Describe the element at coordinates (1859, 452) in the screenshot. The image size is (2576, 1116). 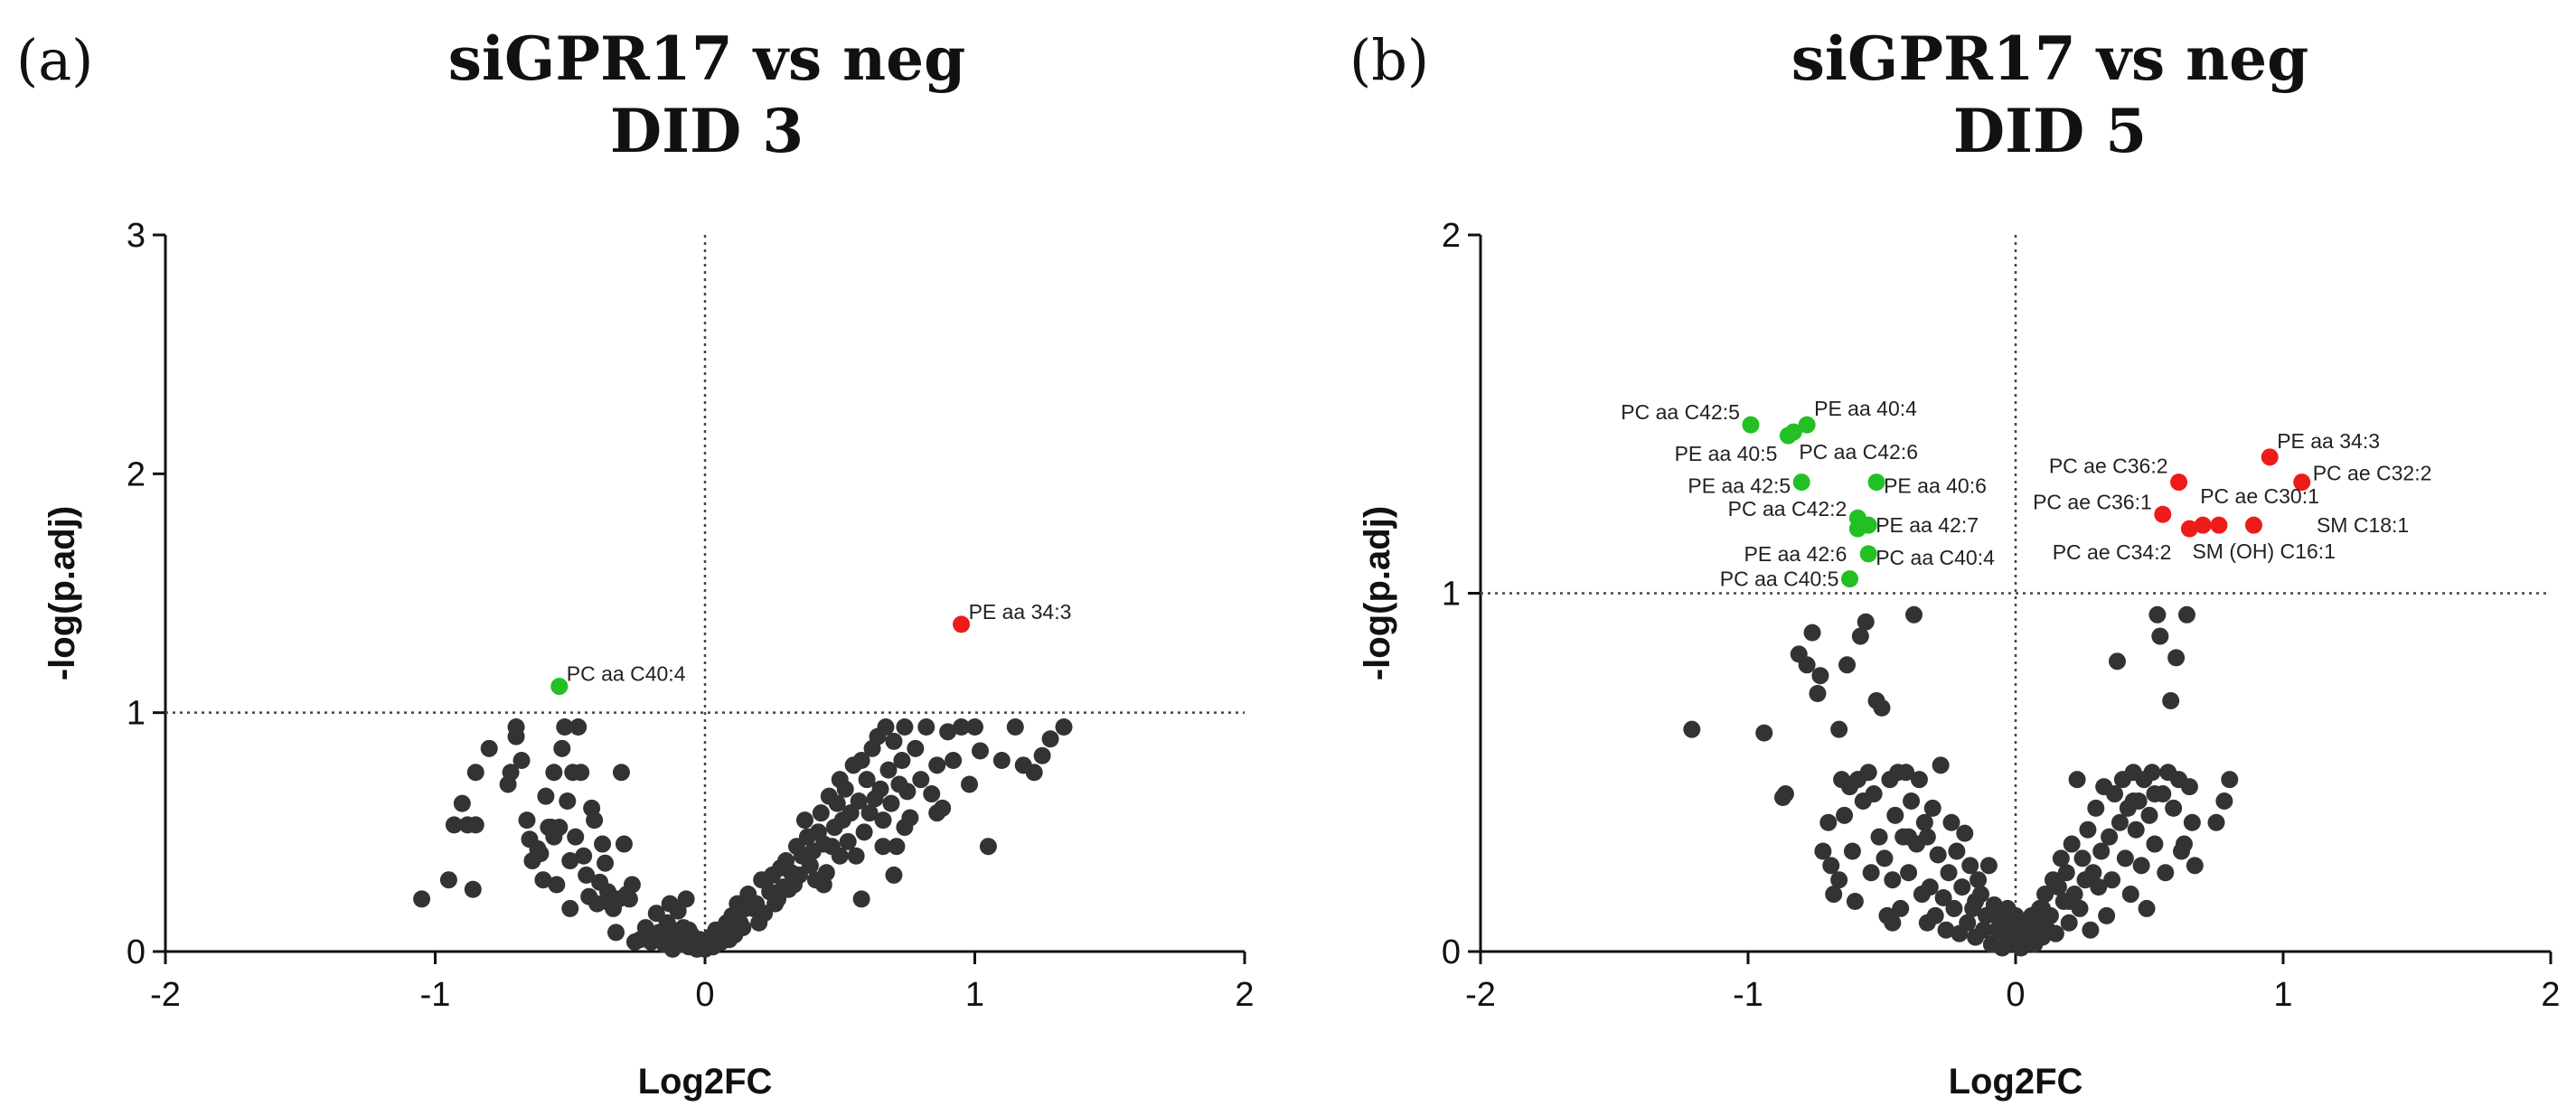
I see `point-annotation: PC aa C42:6` at that location.